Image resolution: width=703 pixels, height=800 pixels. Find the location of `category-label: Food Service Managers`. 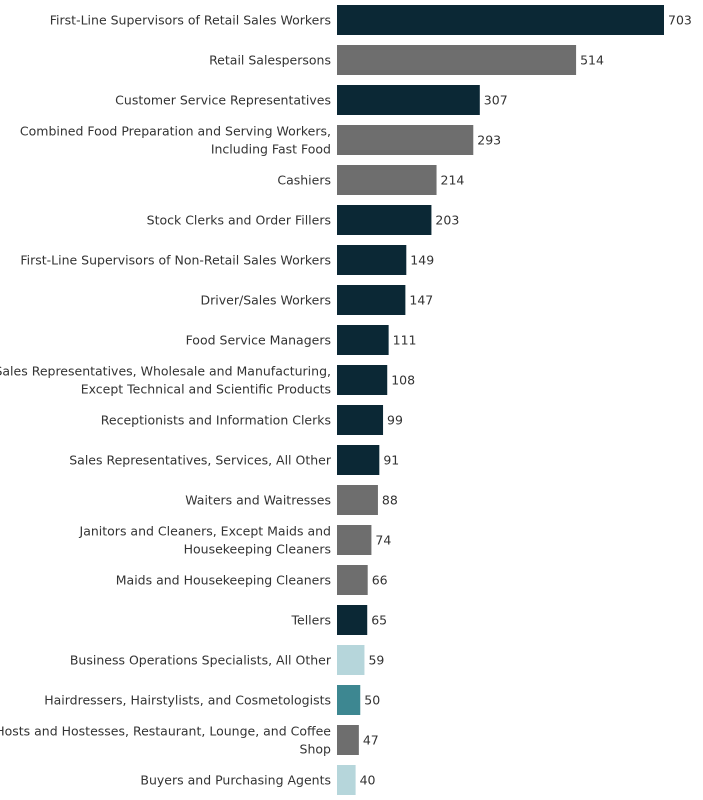

category-label: Food Service Managers is located at coordinates (258, 340).